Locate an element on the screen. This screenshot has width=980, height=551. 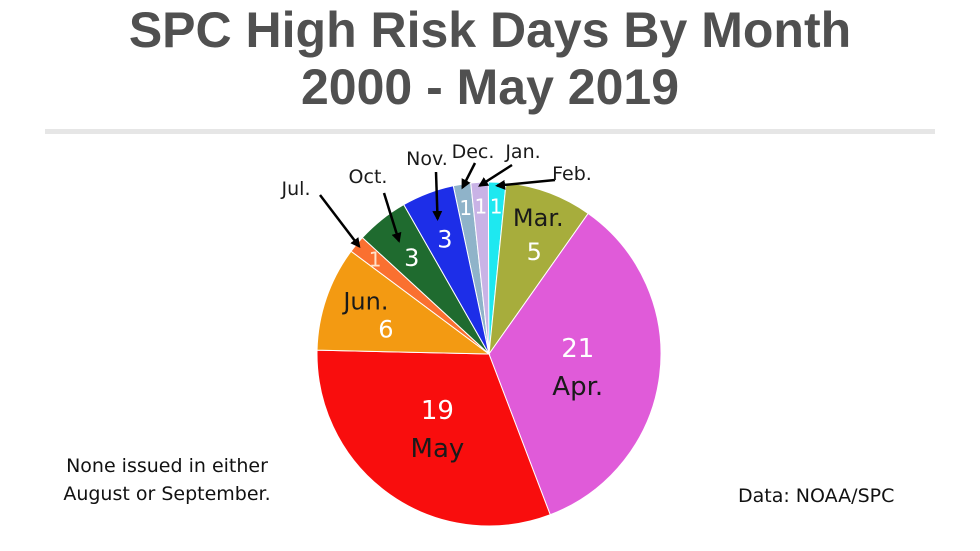
title-divider is located at coordinates (490, 131).